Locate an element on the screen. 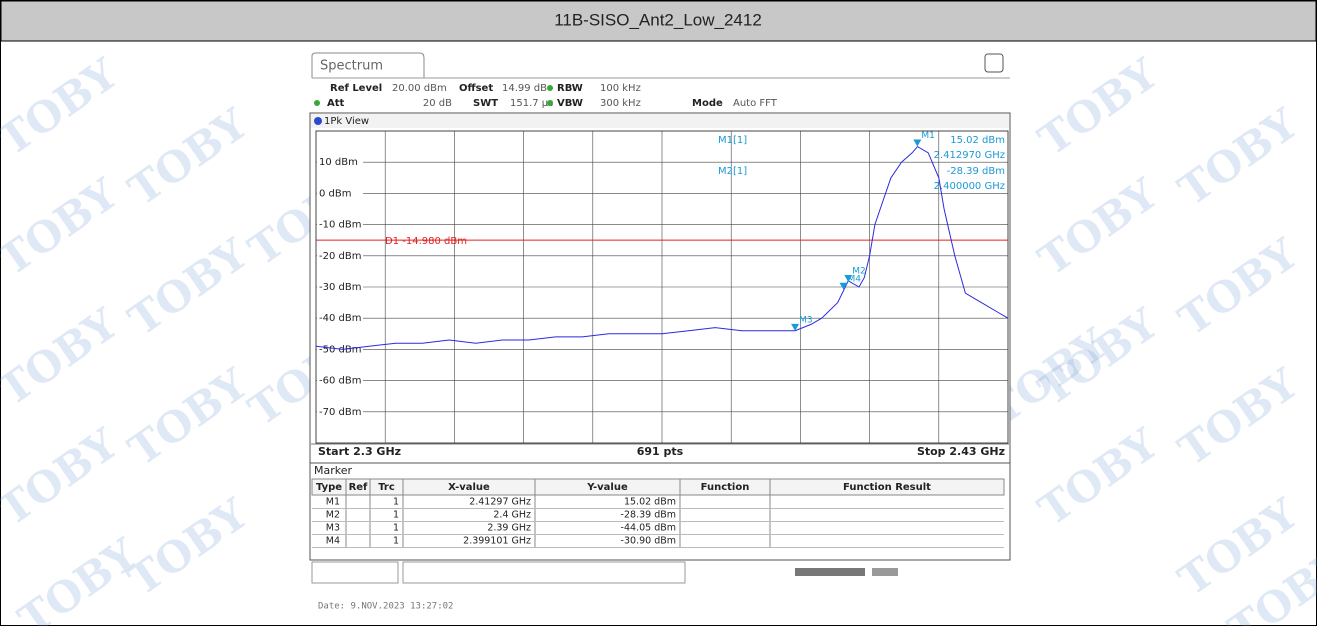  column-header: X-value is located at coordinates (469, 487).